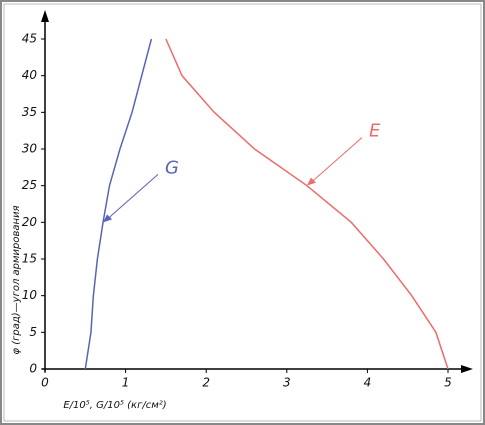 The image size is (485, 425). What do you see at coordinates (45, 16) in the screenshot?
I see `y-axis-arrow` at bounding box center [45, 16].